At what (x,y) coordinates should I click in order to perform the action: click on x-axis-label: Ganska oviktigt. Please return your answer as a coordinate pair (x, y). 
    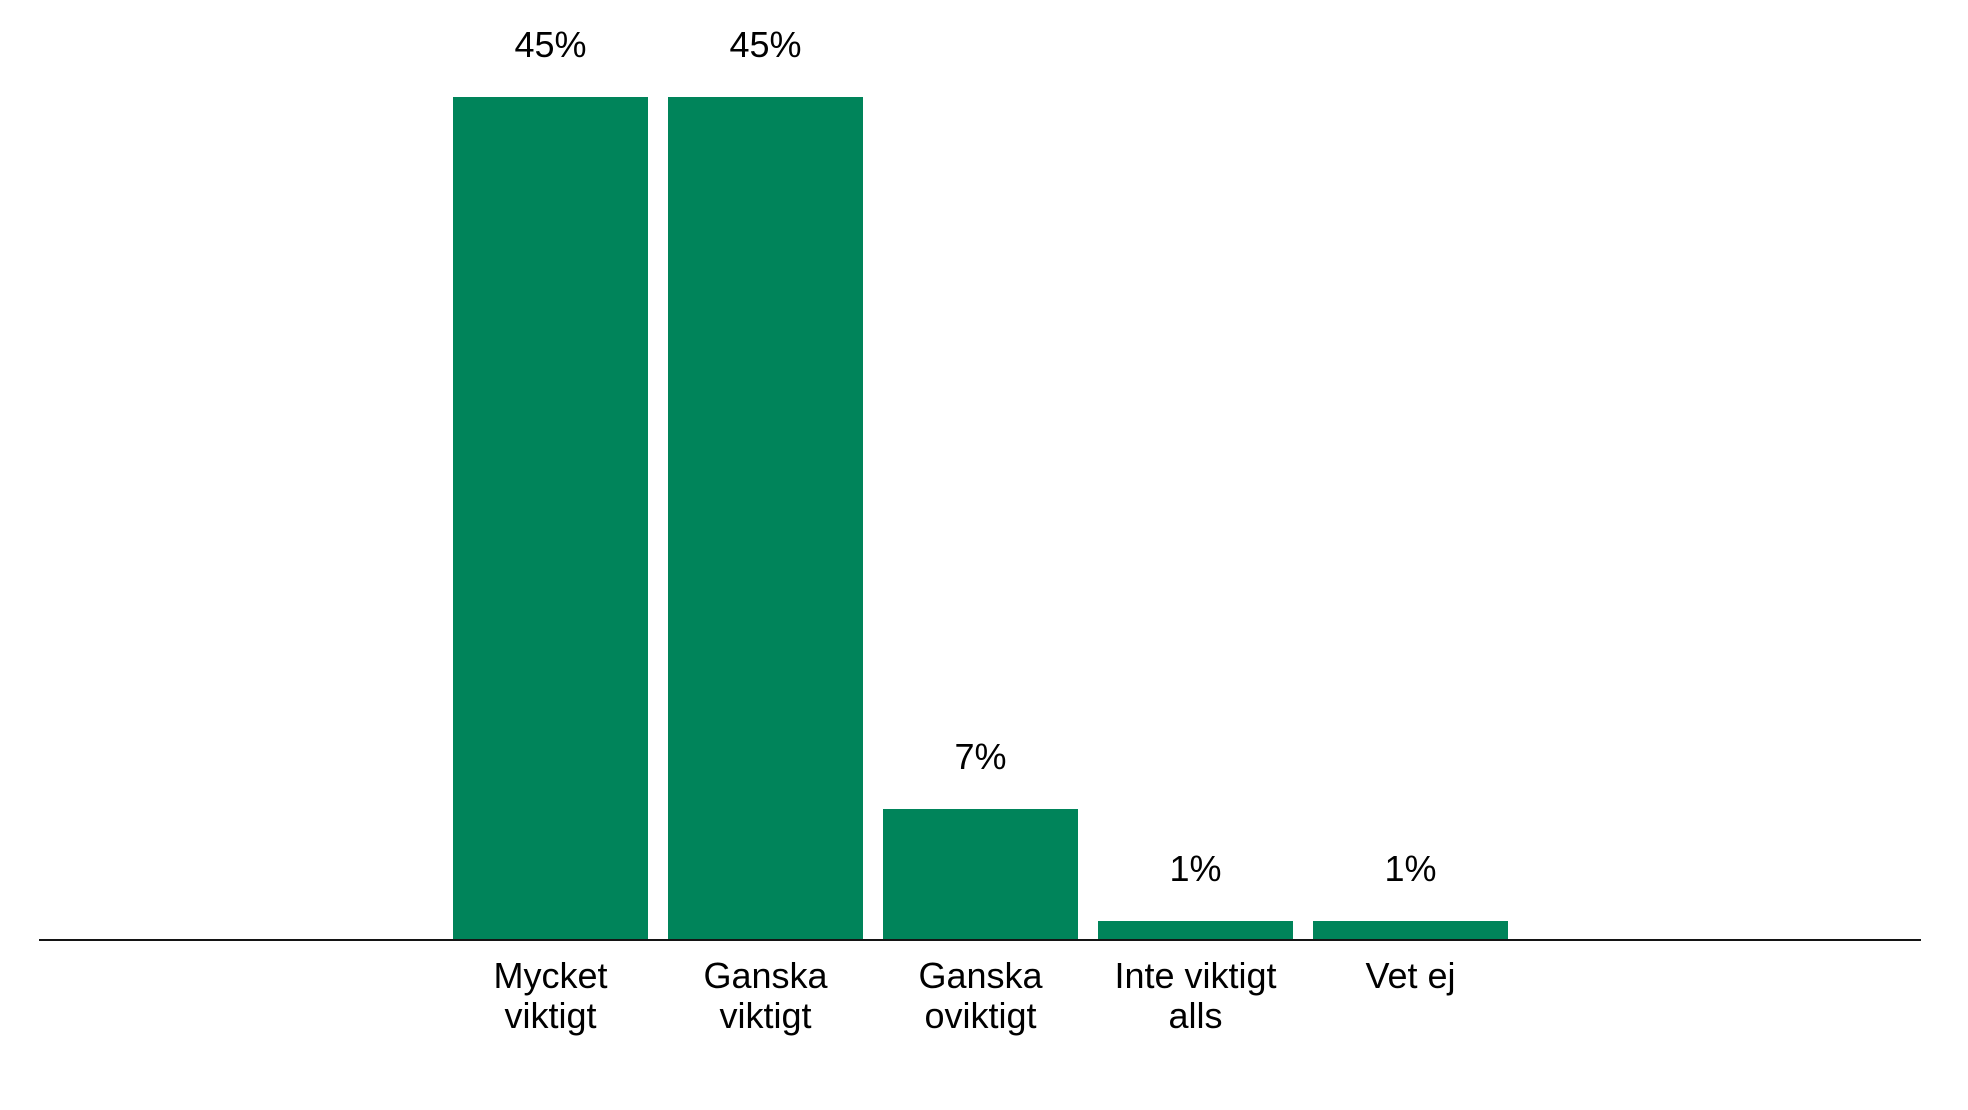
    Looking at the image, I should click on (981, 996).